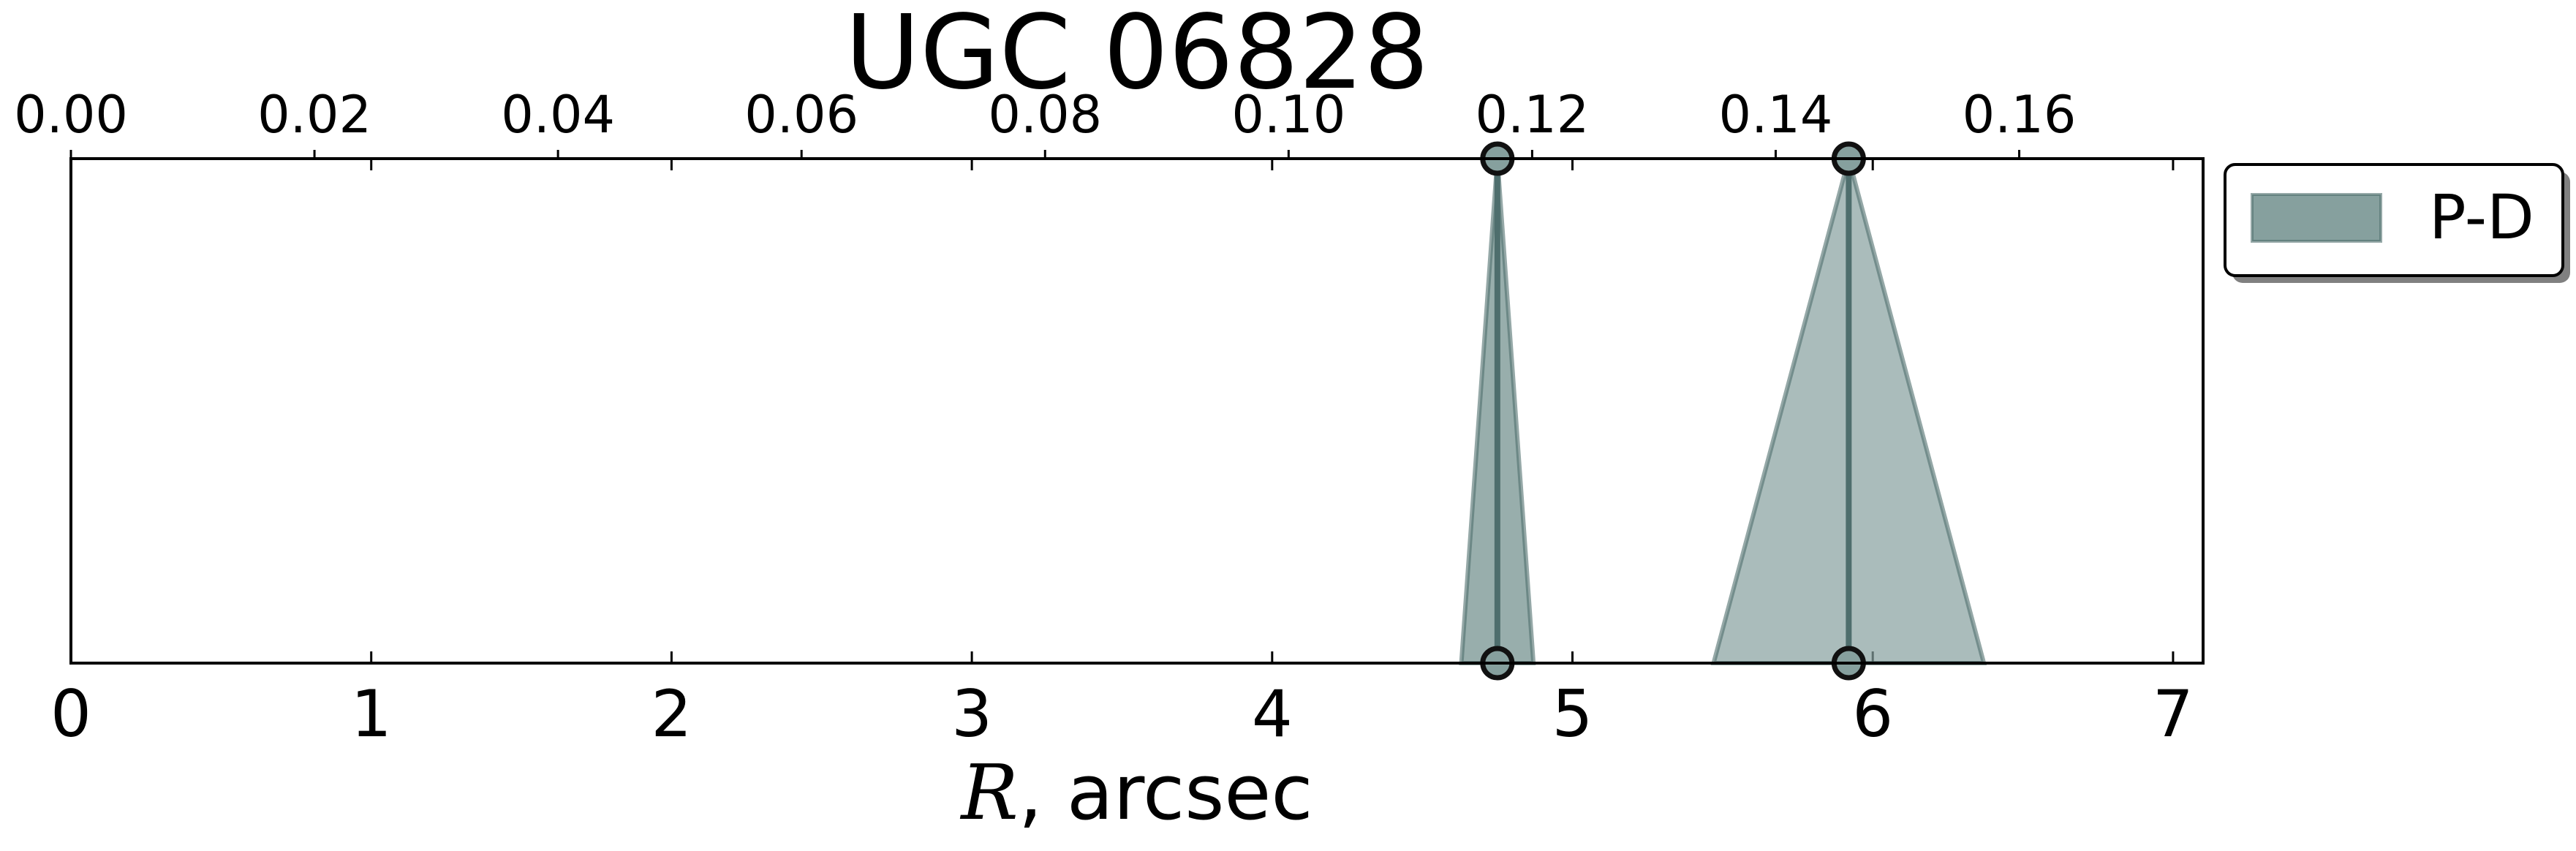 This screenshot has width=2576, height=851. I want to click on legend: P-D, so click(2397, 223).